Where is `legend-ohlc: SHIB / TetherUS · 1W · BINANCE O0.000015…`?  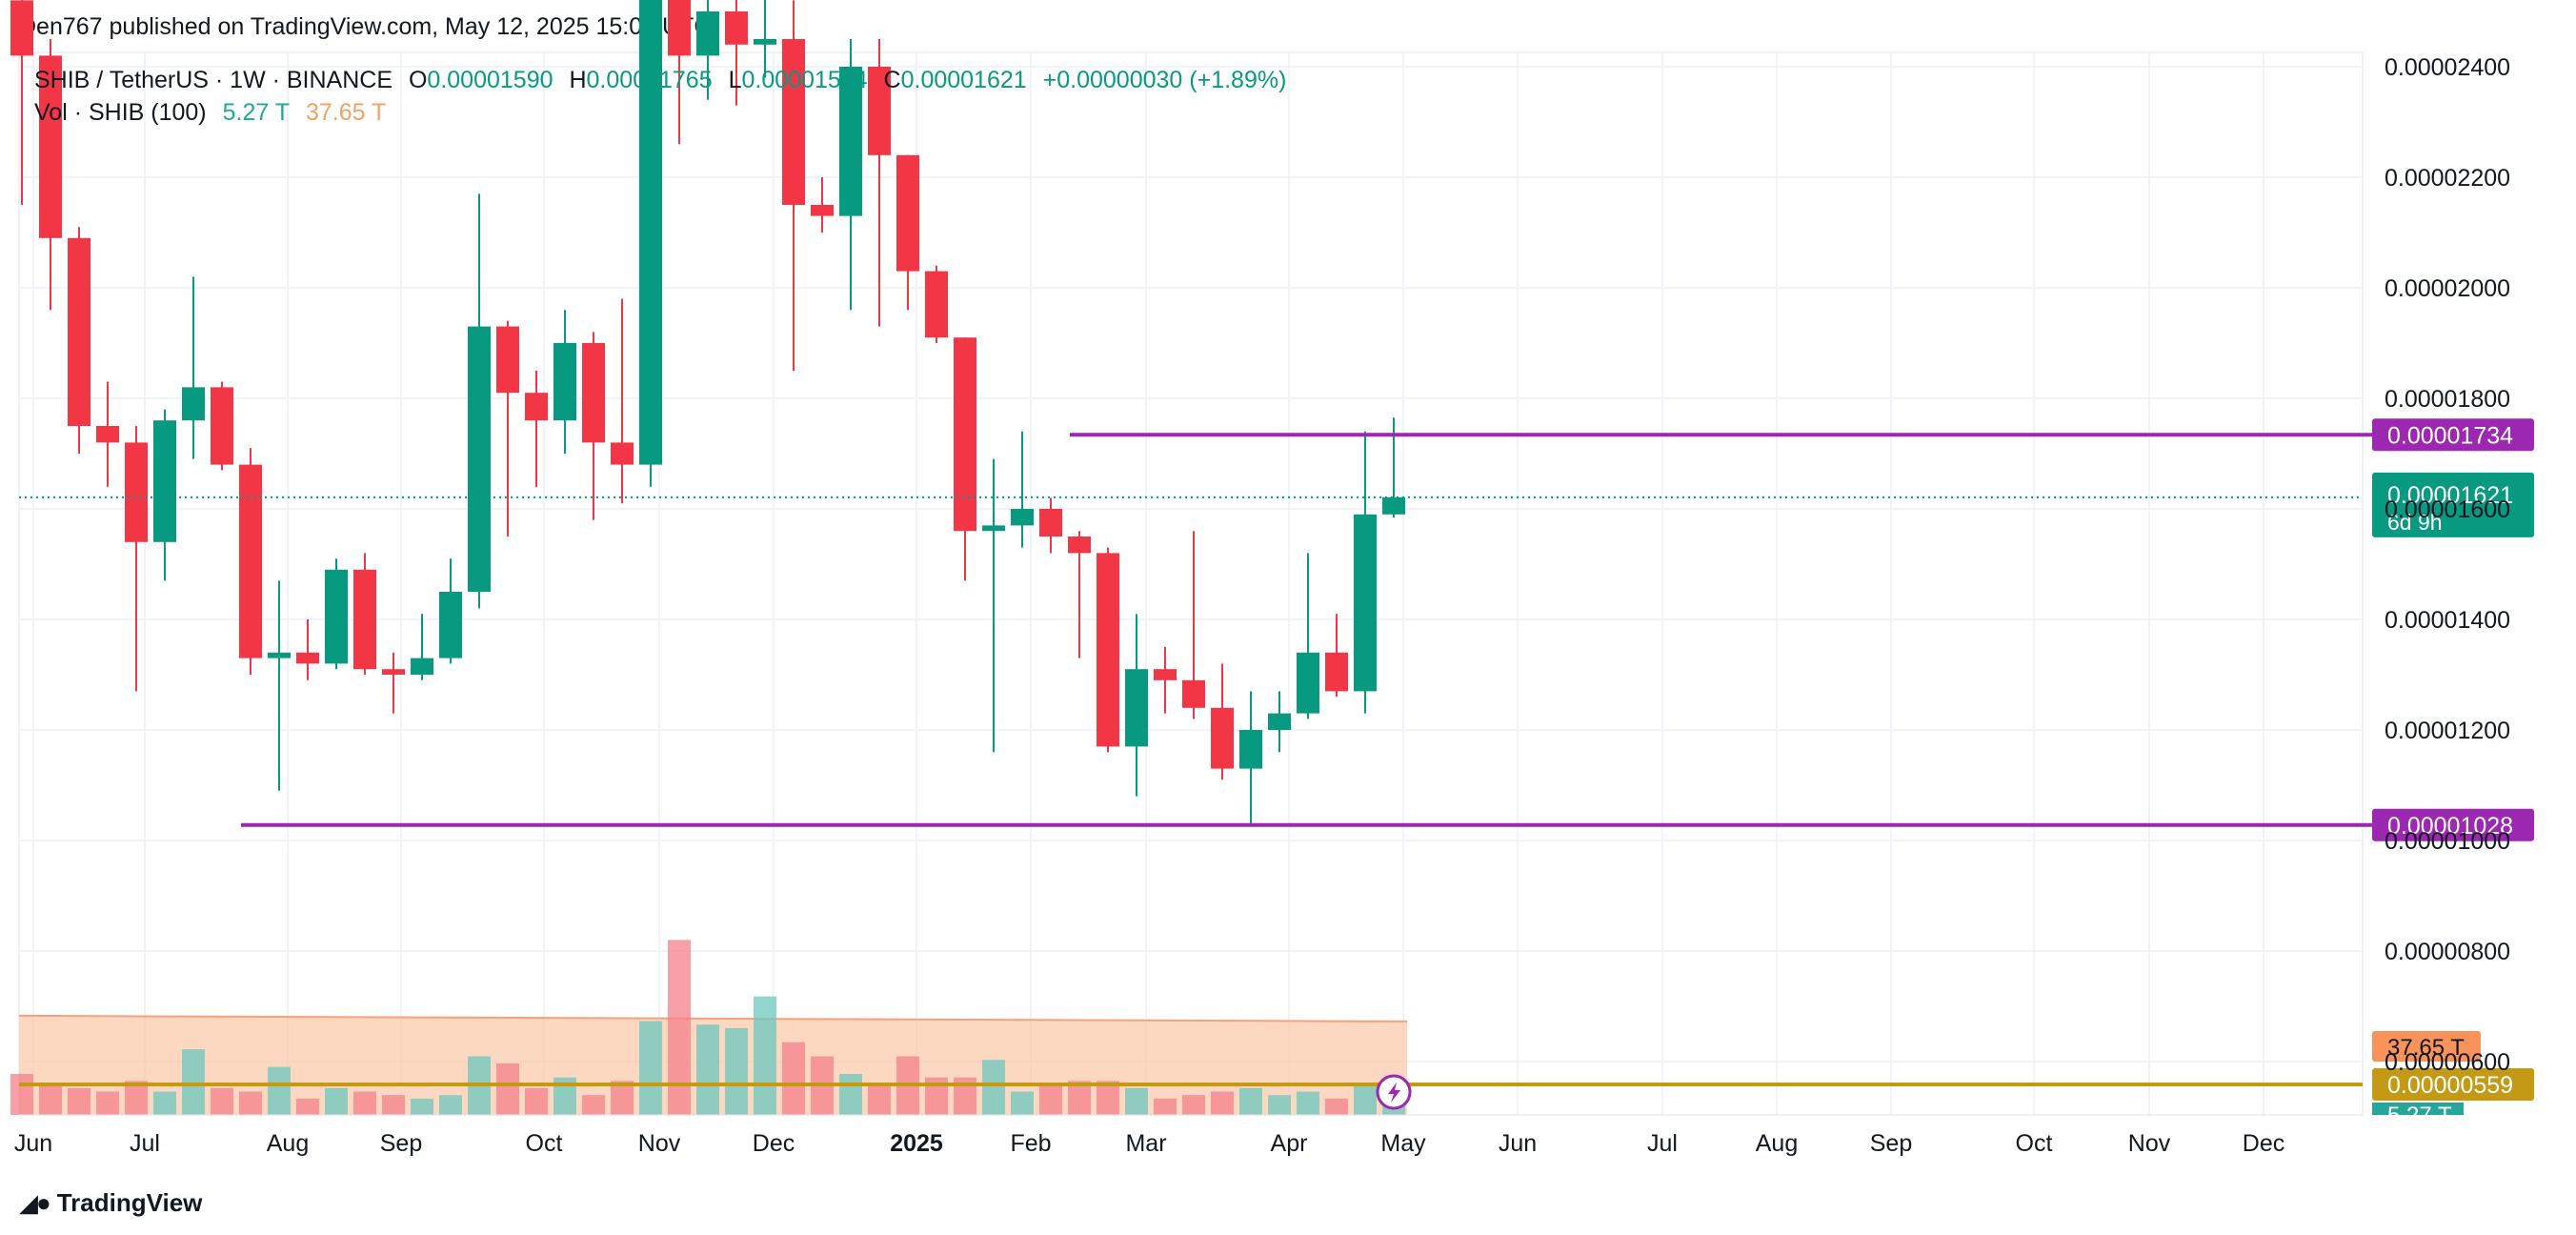 legend-ohlc: SHIB / TetherUS · 1W · BINANCE O0.000015… is located at coordinates (660, 80).